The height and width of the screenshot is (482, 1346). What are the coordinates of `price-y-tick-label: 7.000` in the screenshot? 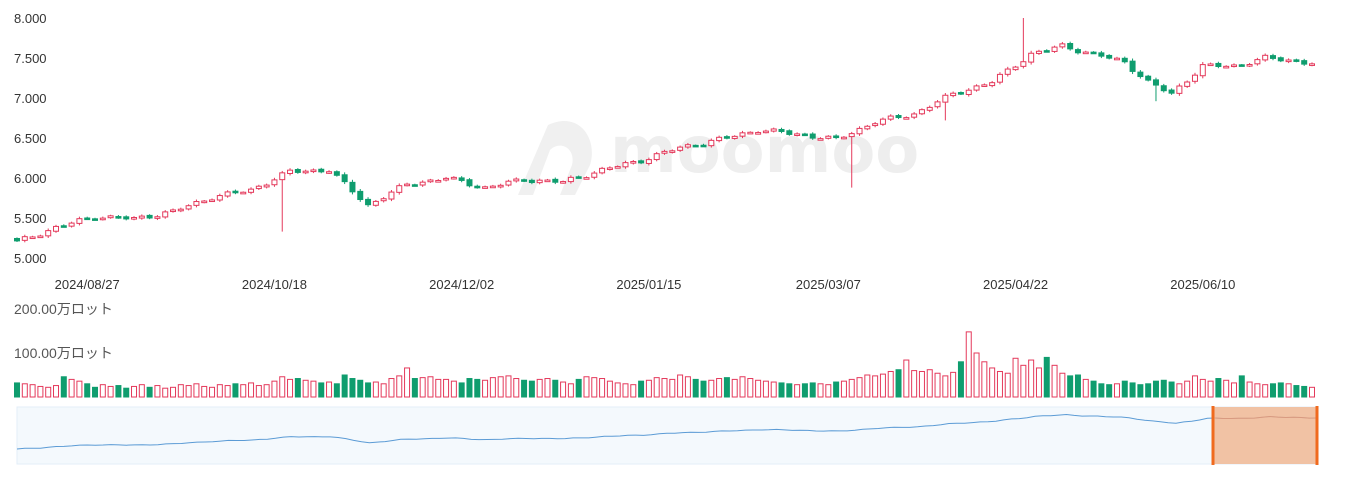 It's located at (30, 98).